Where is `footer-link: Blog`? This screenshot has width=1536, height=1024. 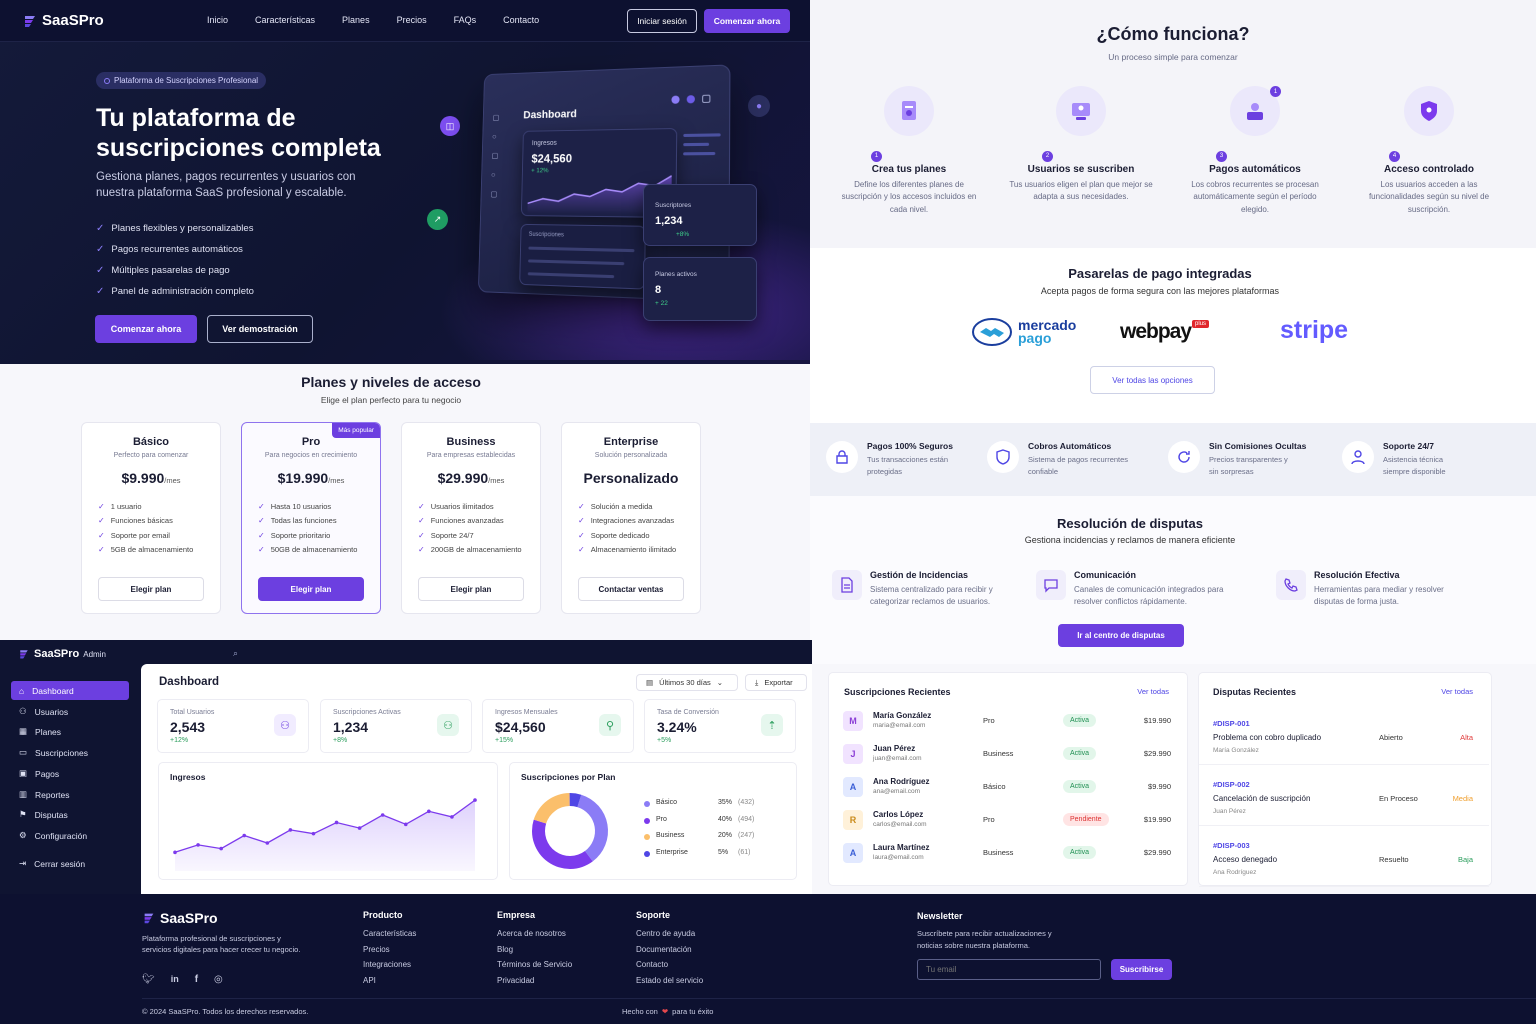 footer-link: Blog is located at coordinates (505, 949).